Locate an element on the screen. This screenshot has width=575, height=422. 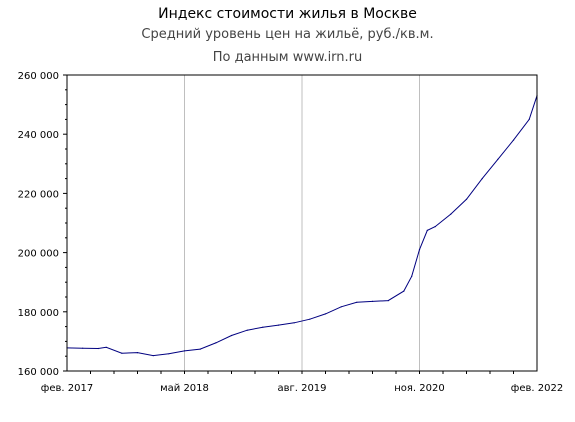
y-tick-label: 240 000 is located at coordinates (38, 135).